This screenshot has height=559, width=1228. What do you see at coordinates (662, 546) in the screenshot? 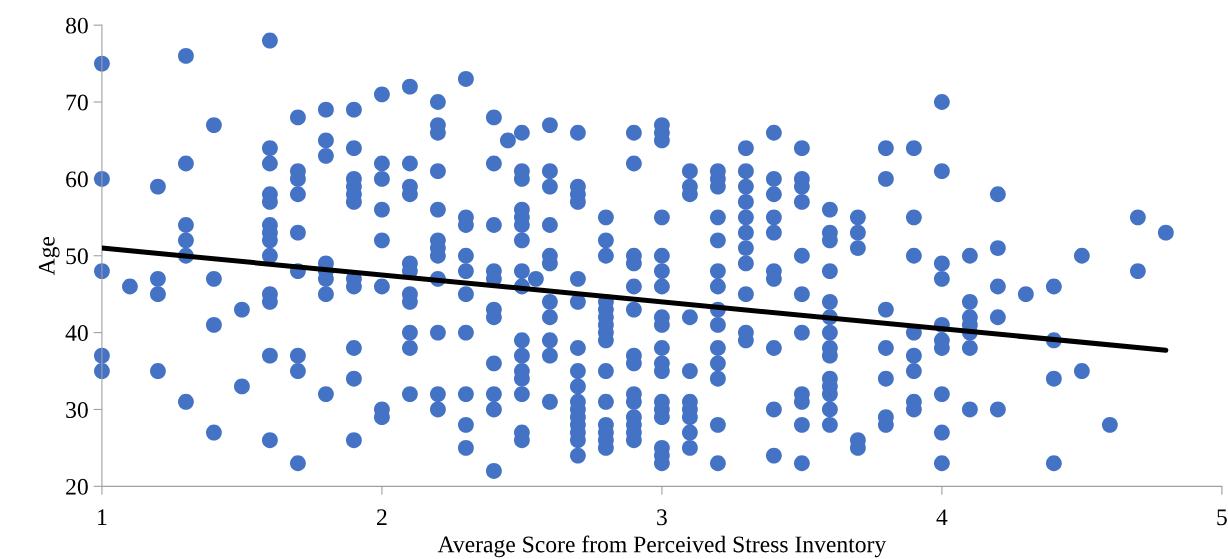
I see `x-axis-title: Average Score from Perceived Stress Inventory` at bounding box center [662, 546].